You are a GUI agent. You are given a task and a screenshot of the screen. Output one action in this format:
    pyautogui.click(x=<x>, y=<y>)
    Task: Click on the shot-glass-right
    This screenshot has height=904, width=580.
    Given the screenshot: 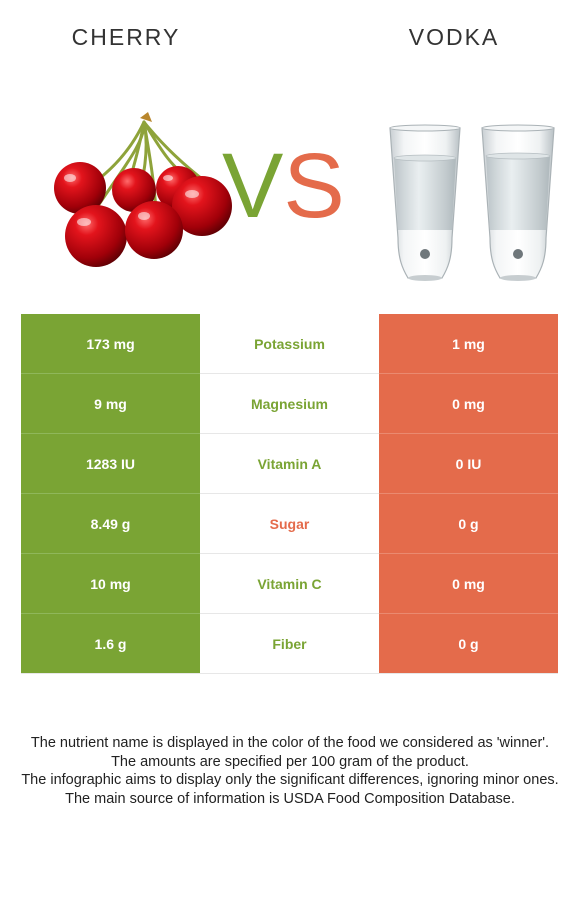 What is the action you would take?
    pyautogui.click(x=518, y=202)
    